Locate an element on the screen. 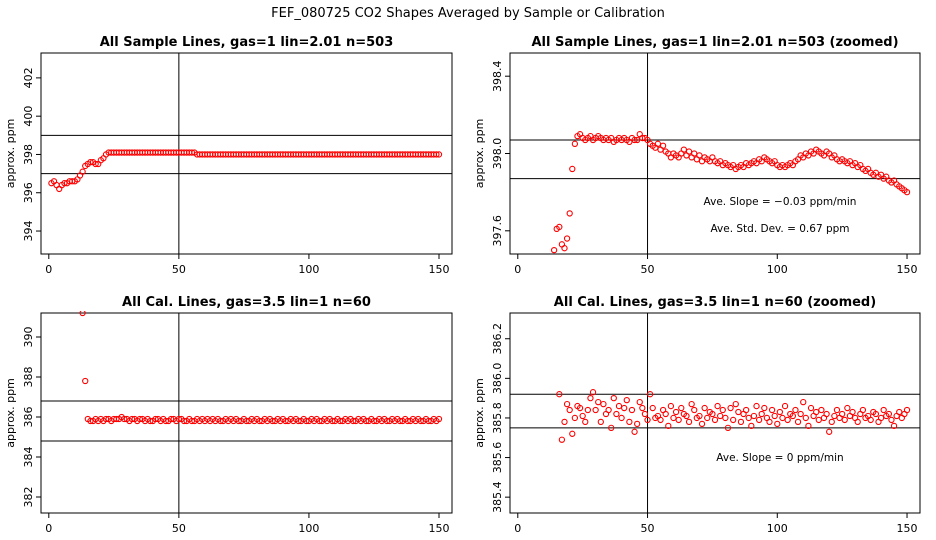 Image resolution: width=936 pixels, height=540 pixels. y-tick-label: 385.6 is located at coordinates (497, 458).